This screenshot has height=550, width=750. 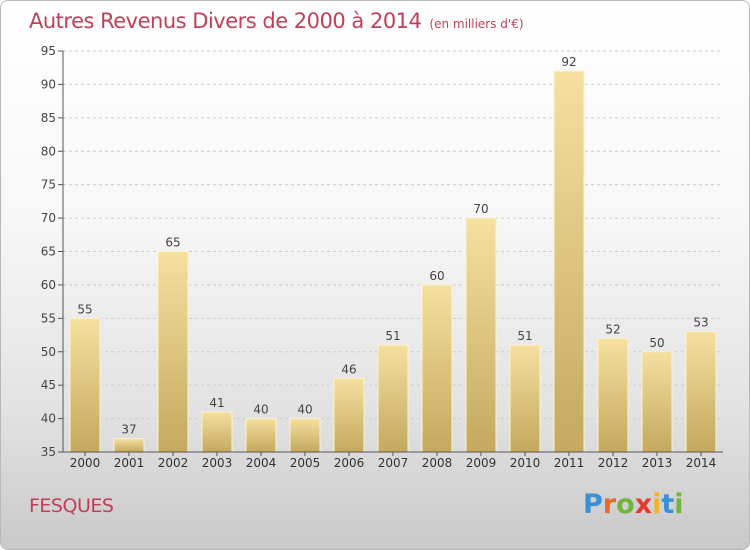 I want to click on data-label: 65, so click(x=172, y=243).